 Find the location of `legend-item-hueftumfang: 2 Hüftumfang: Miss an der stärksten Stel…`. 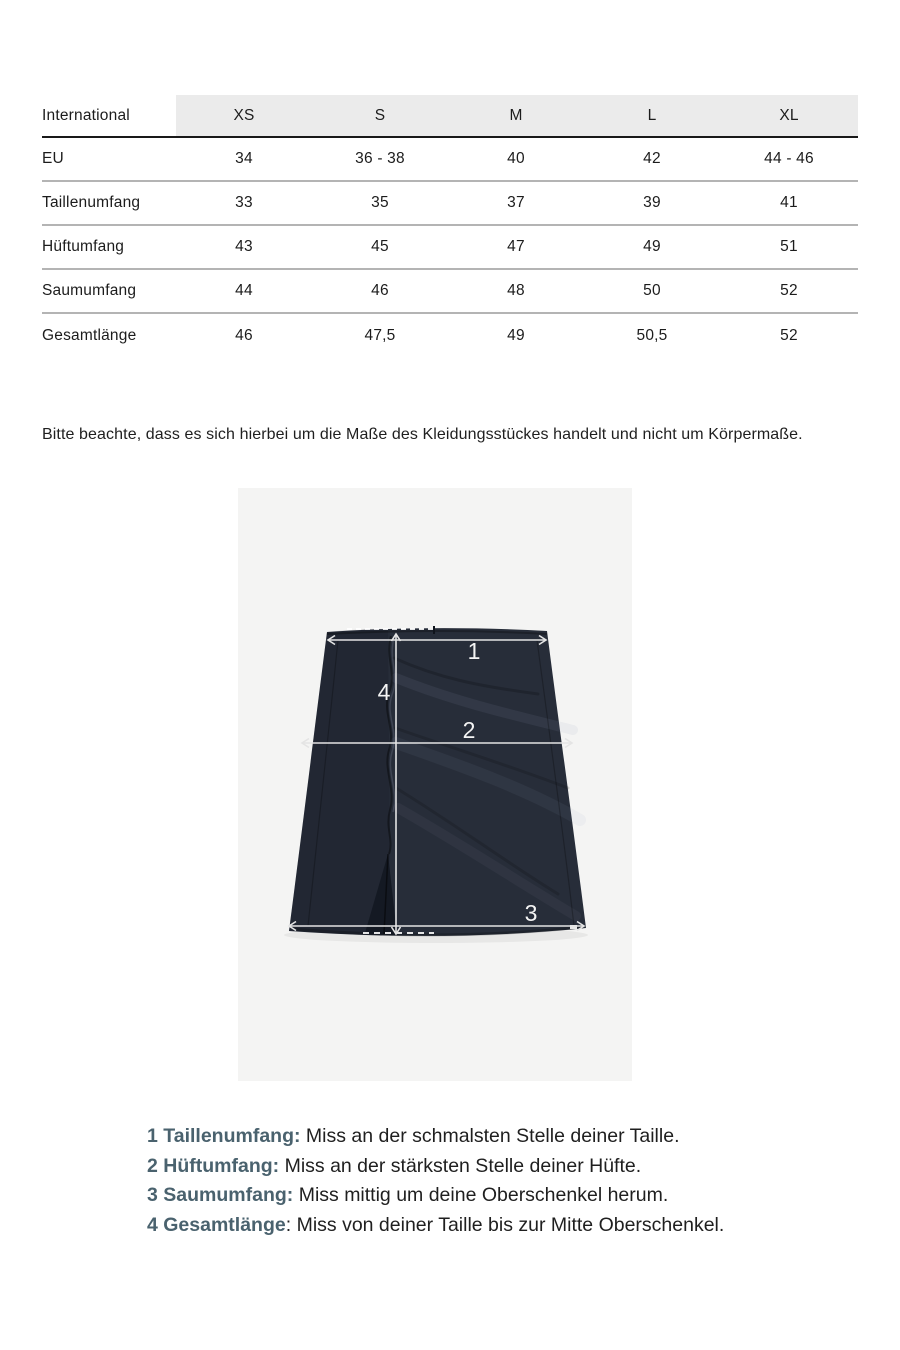

legend-item-hueftumfang: 2 Hüftumfang: Miss an der stärksten Stel… is located at coordinates (507, 1167).